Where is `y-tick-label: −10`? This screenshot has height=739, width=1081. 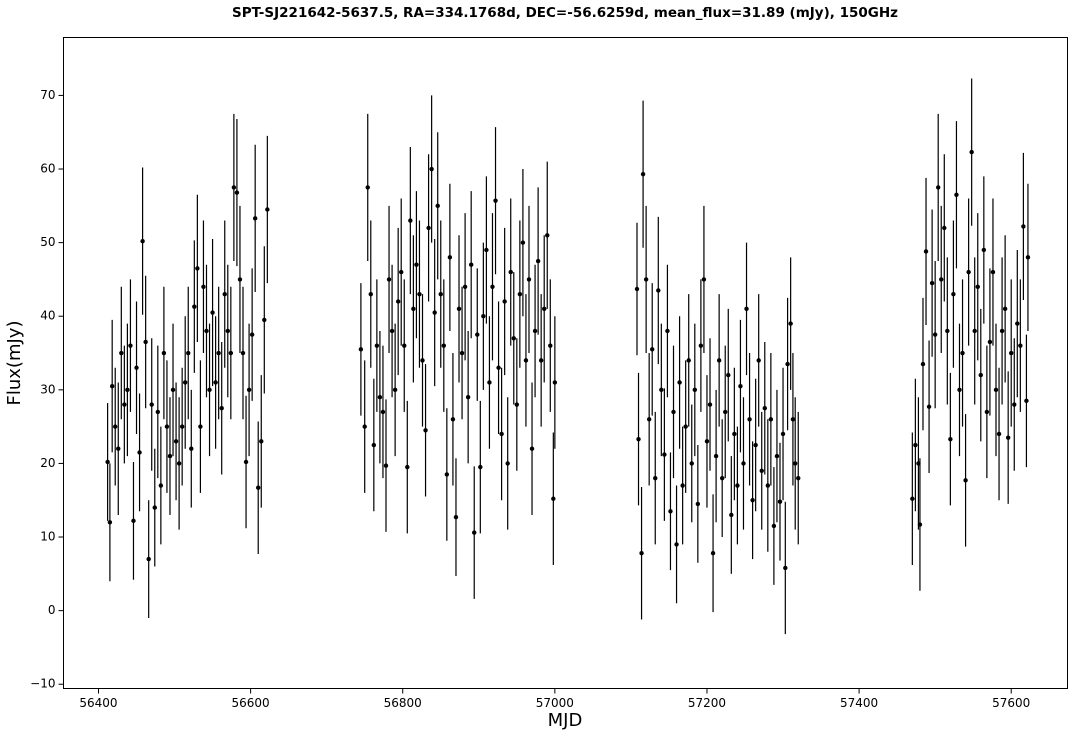
y-tick-label: −10 is located at coordinates (42, 684).